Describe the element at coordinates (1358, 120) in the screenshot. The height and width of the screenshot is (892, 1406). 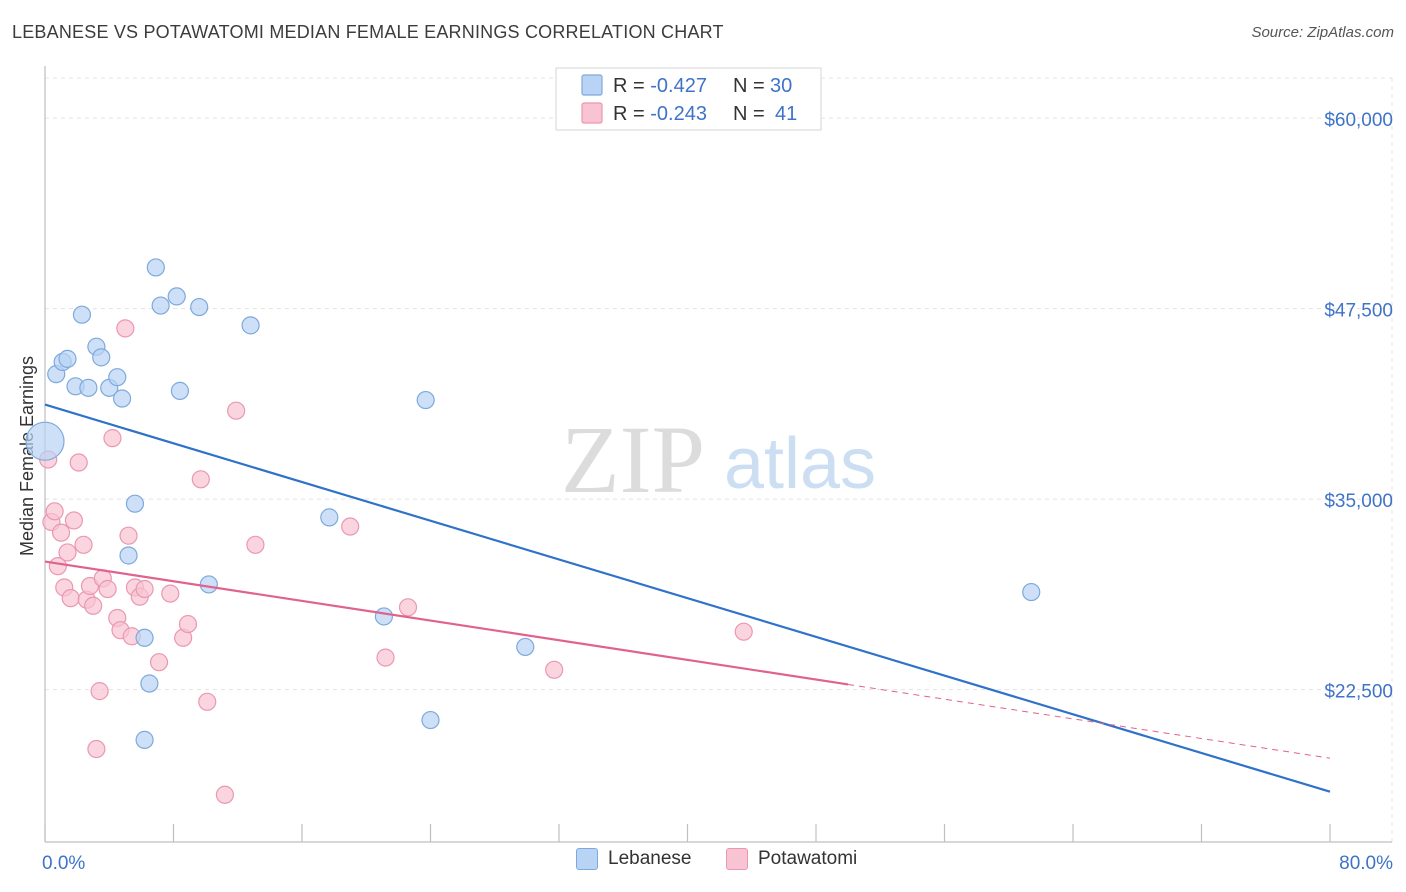
I see `y-tick-label-3: $60,000` at that location.